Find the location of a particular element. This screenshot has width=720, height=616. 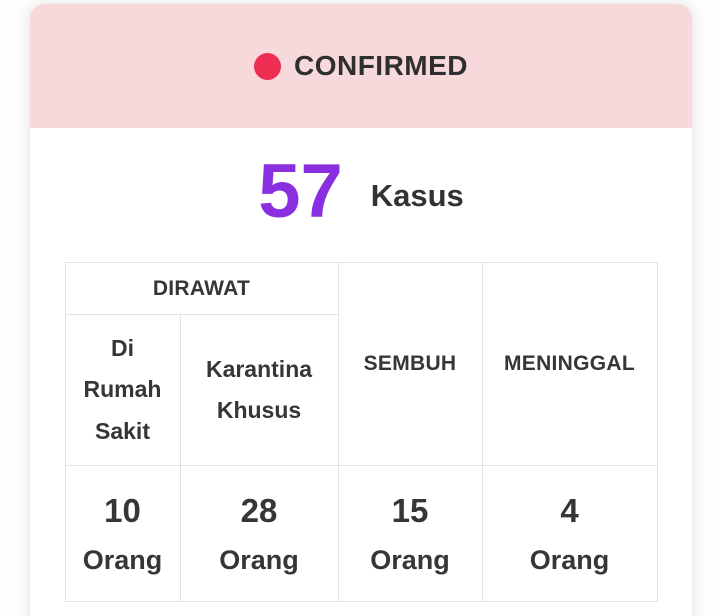

hospital-unit: Orang is located at coordinates (122, 559).